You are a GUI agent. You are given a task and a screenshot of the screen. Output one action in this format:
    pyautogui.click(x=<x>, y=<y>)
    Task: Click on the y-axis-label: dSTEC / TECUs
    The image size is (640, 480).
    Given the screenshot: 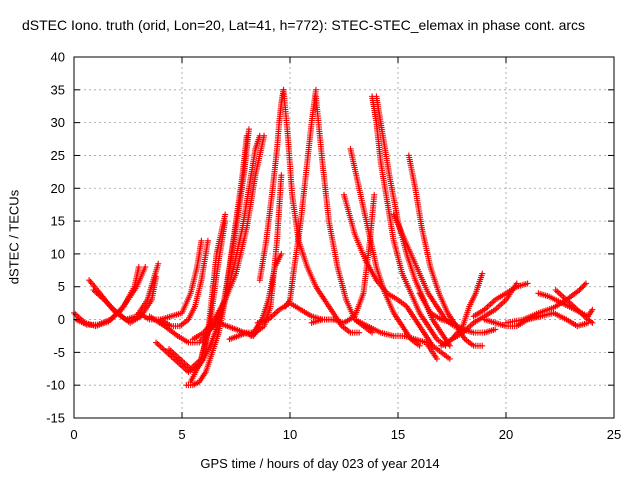 What is the action you would take?
    pyautogui.click(x=14, y=237)
    